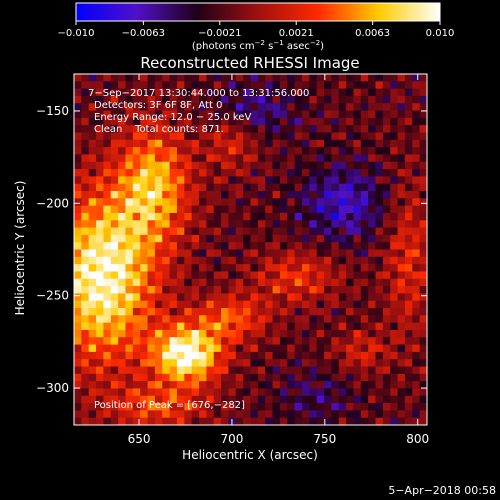 The width and height of the screenshot is (500, 500). What do you see at coordinates (52, 388) in the screenshot?
I see `y-tick-label: −300` at bounding box center [52, 388].